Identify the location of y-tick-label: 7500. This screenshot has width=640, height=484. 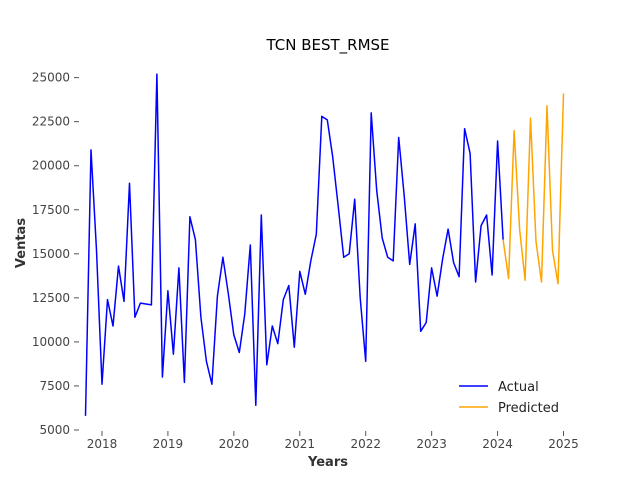
(54, 386).